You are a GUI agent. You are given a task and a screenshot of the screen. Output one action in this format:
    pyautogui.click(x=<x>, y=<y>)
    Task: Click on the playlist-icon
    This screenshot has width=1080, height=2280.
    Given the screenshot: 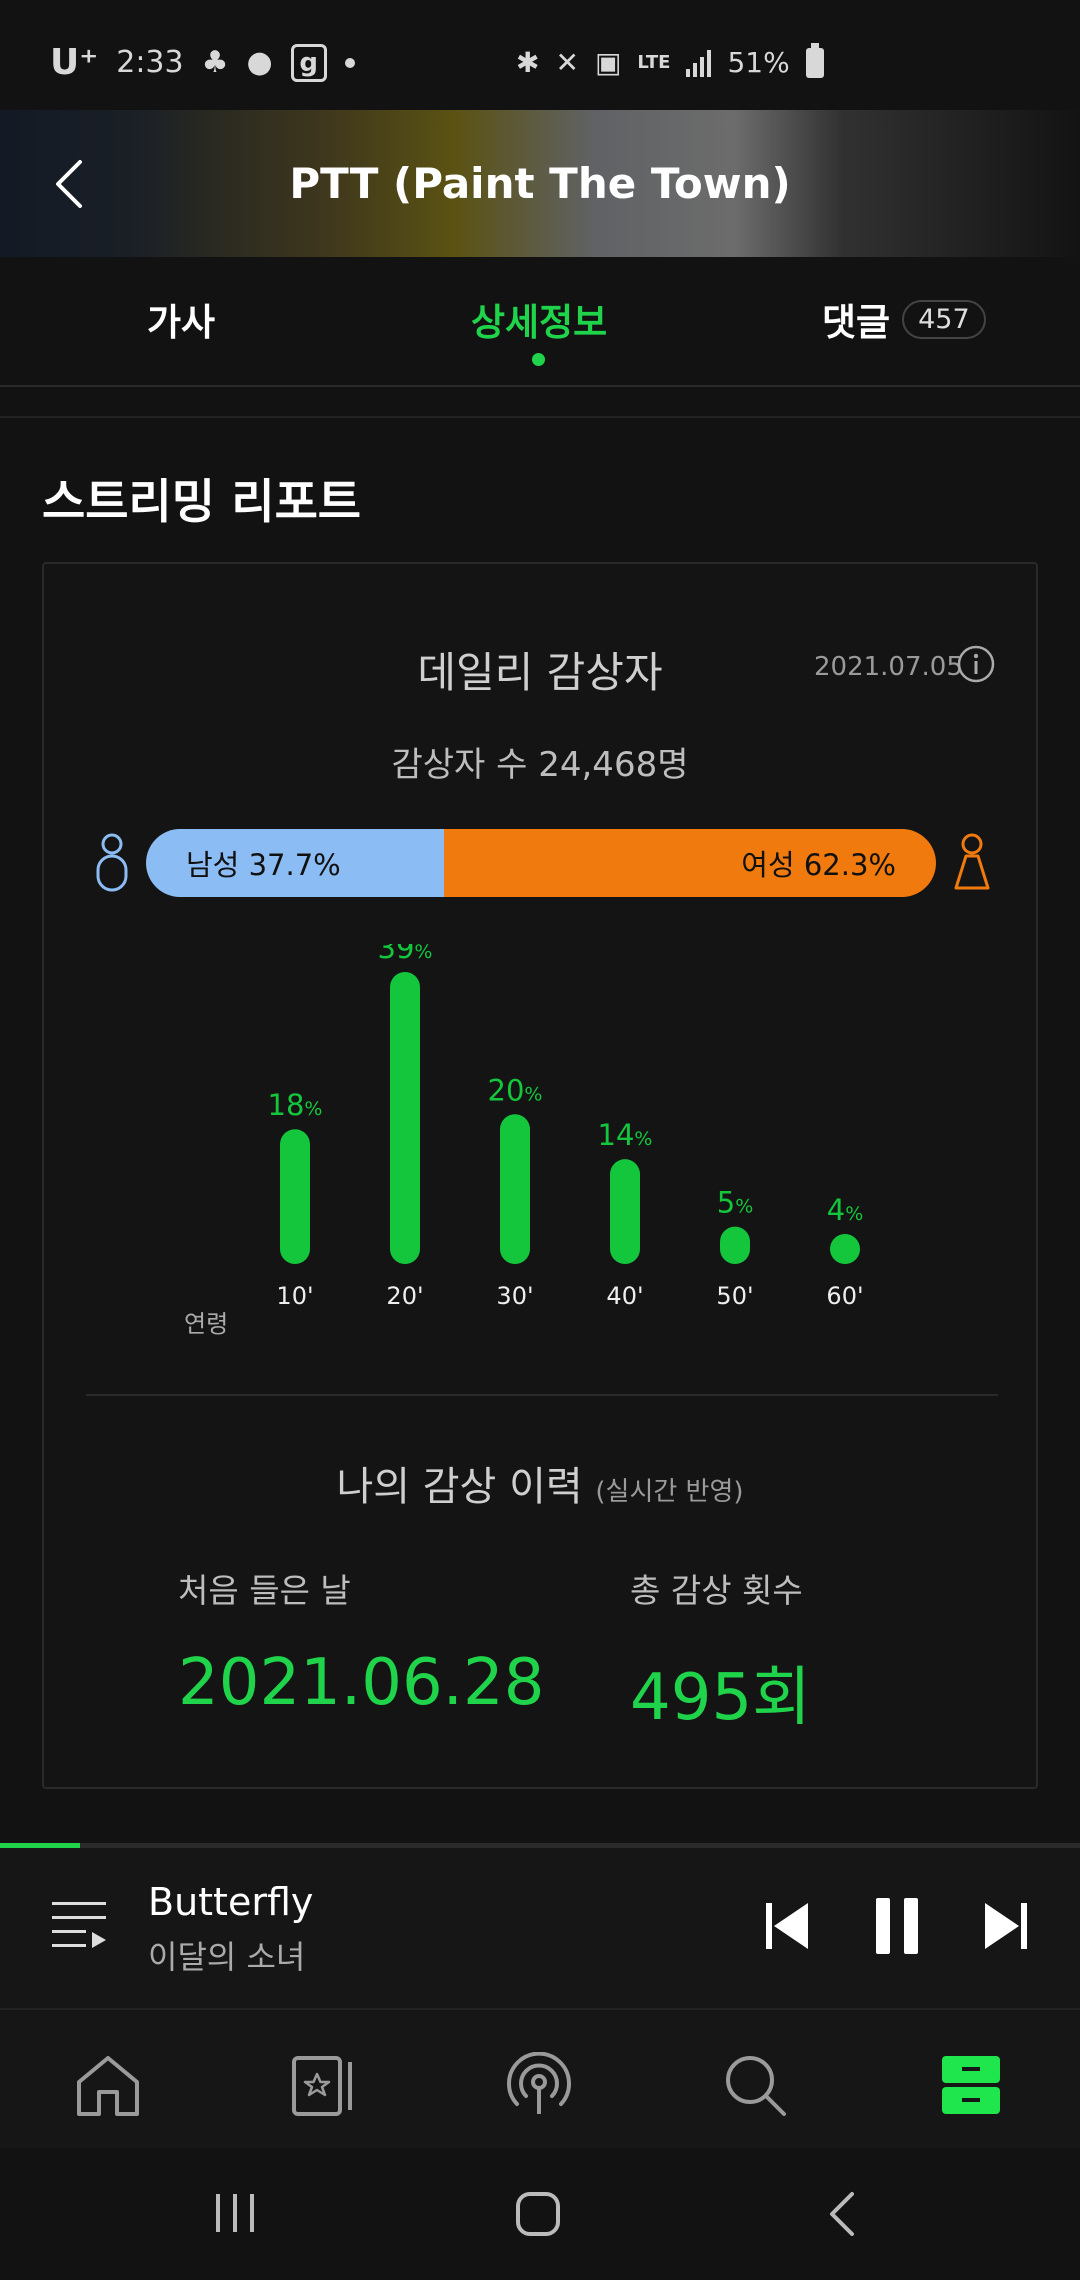 What is the action you would take?
    pyautogui.click(x=79, y=1924)
    